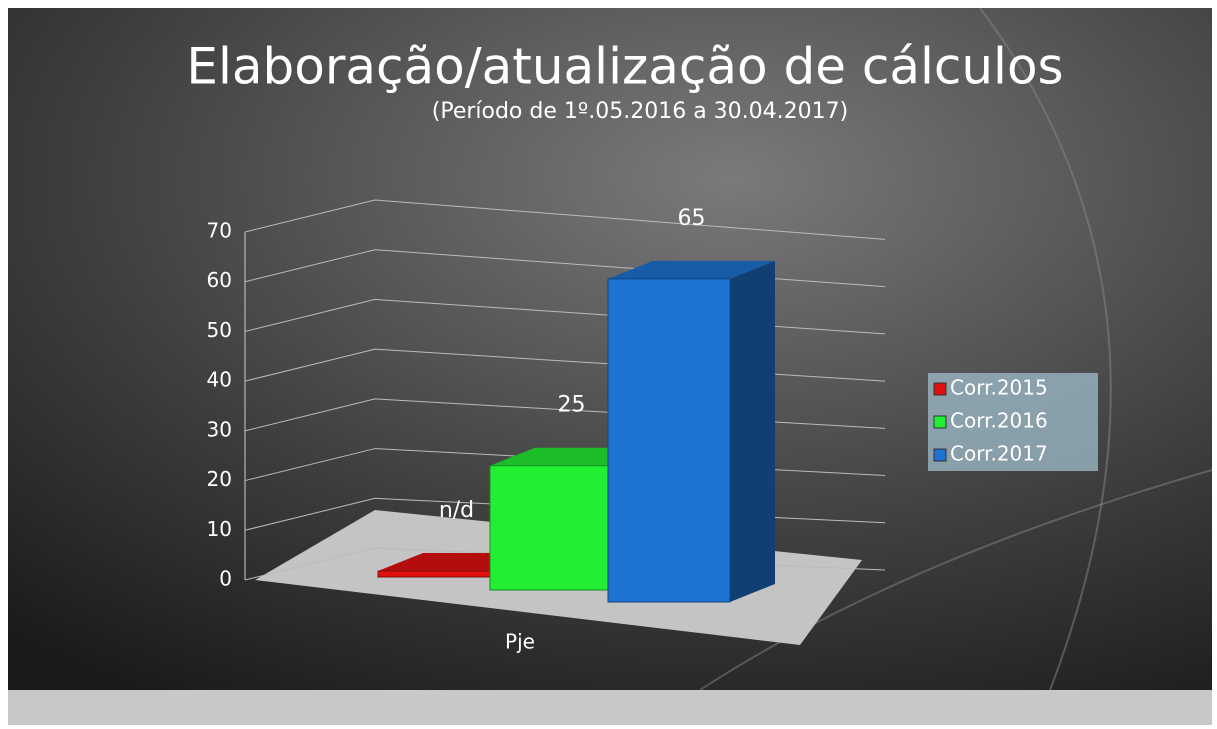 The width and height of the screenshot is (1217, 729). Describe the element at coordinates (219, 280) in the screenshot. I see `y-tick-label: 60` at that location.